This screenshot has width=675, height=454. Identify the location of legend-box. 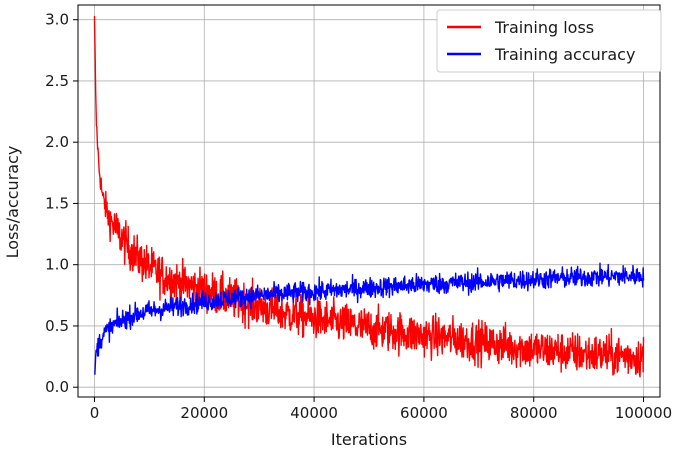
(549, 41).